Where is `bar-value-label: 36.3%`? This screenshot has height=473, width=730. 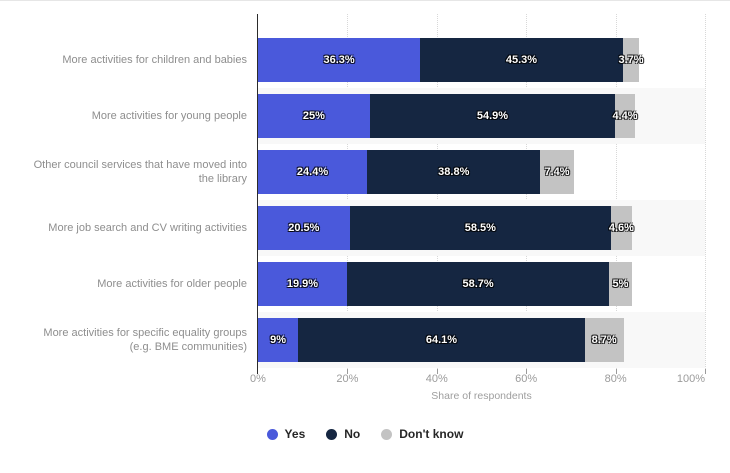 bar-value-label: 36.3% is located at coordinates (339, 60).